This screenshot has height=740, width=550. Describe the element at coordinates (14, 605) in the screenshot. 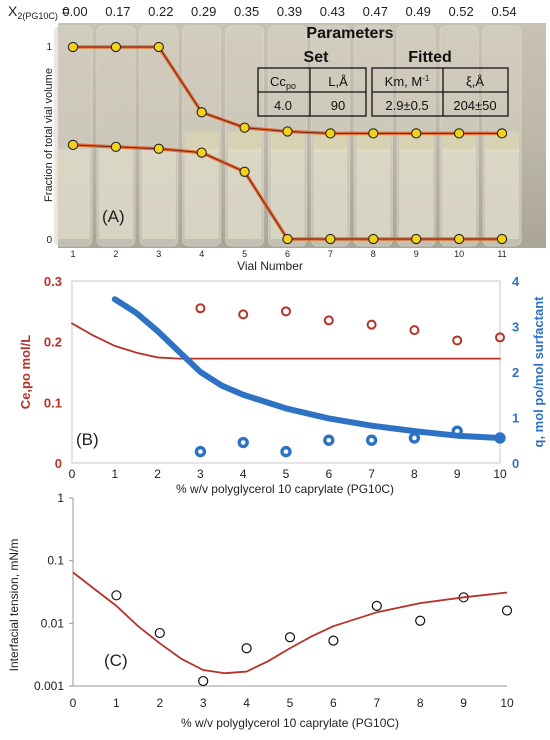

I see `panel-c-ylabel: Interfacial tension, mN/m` at that location.